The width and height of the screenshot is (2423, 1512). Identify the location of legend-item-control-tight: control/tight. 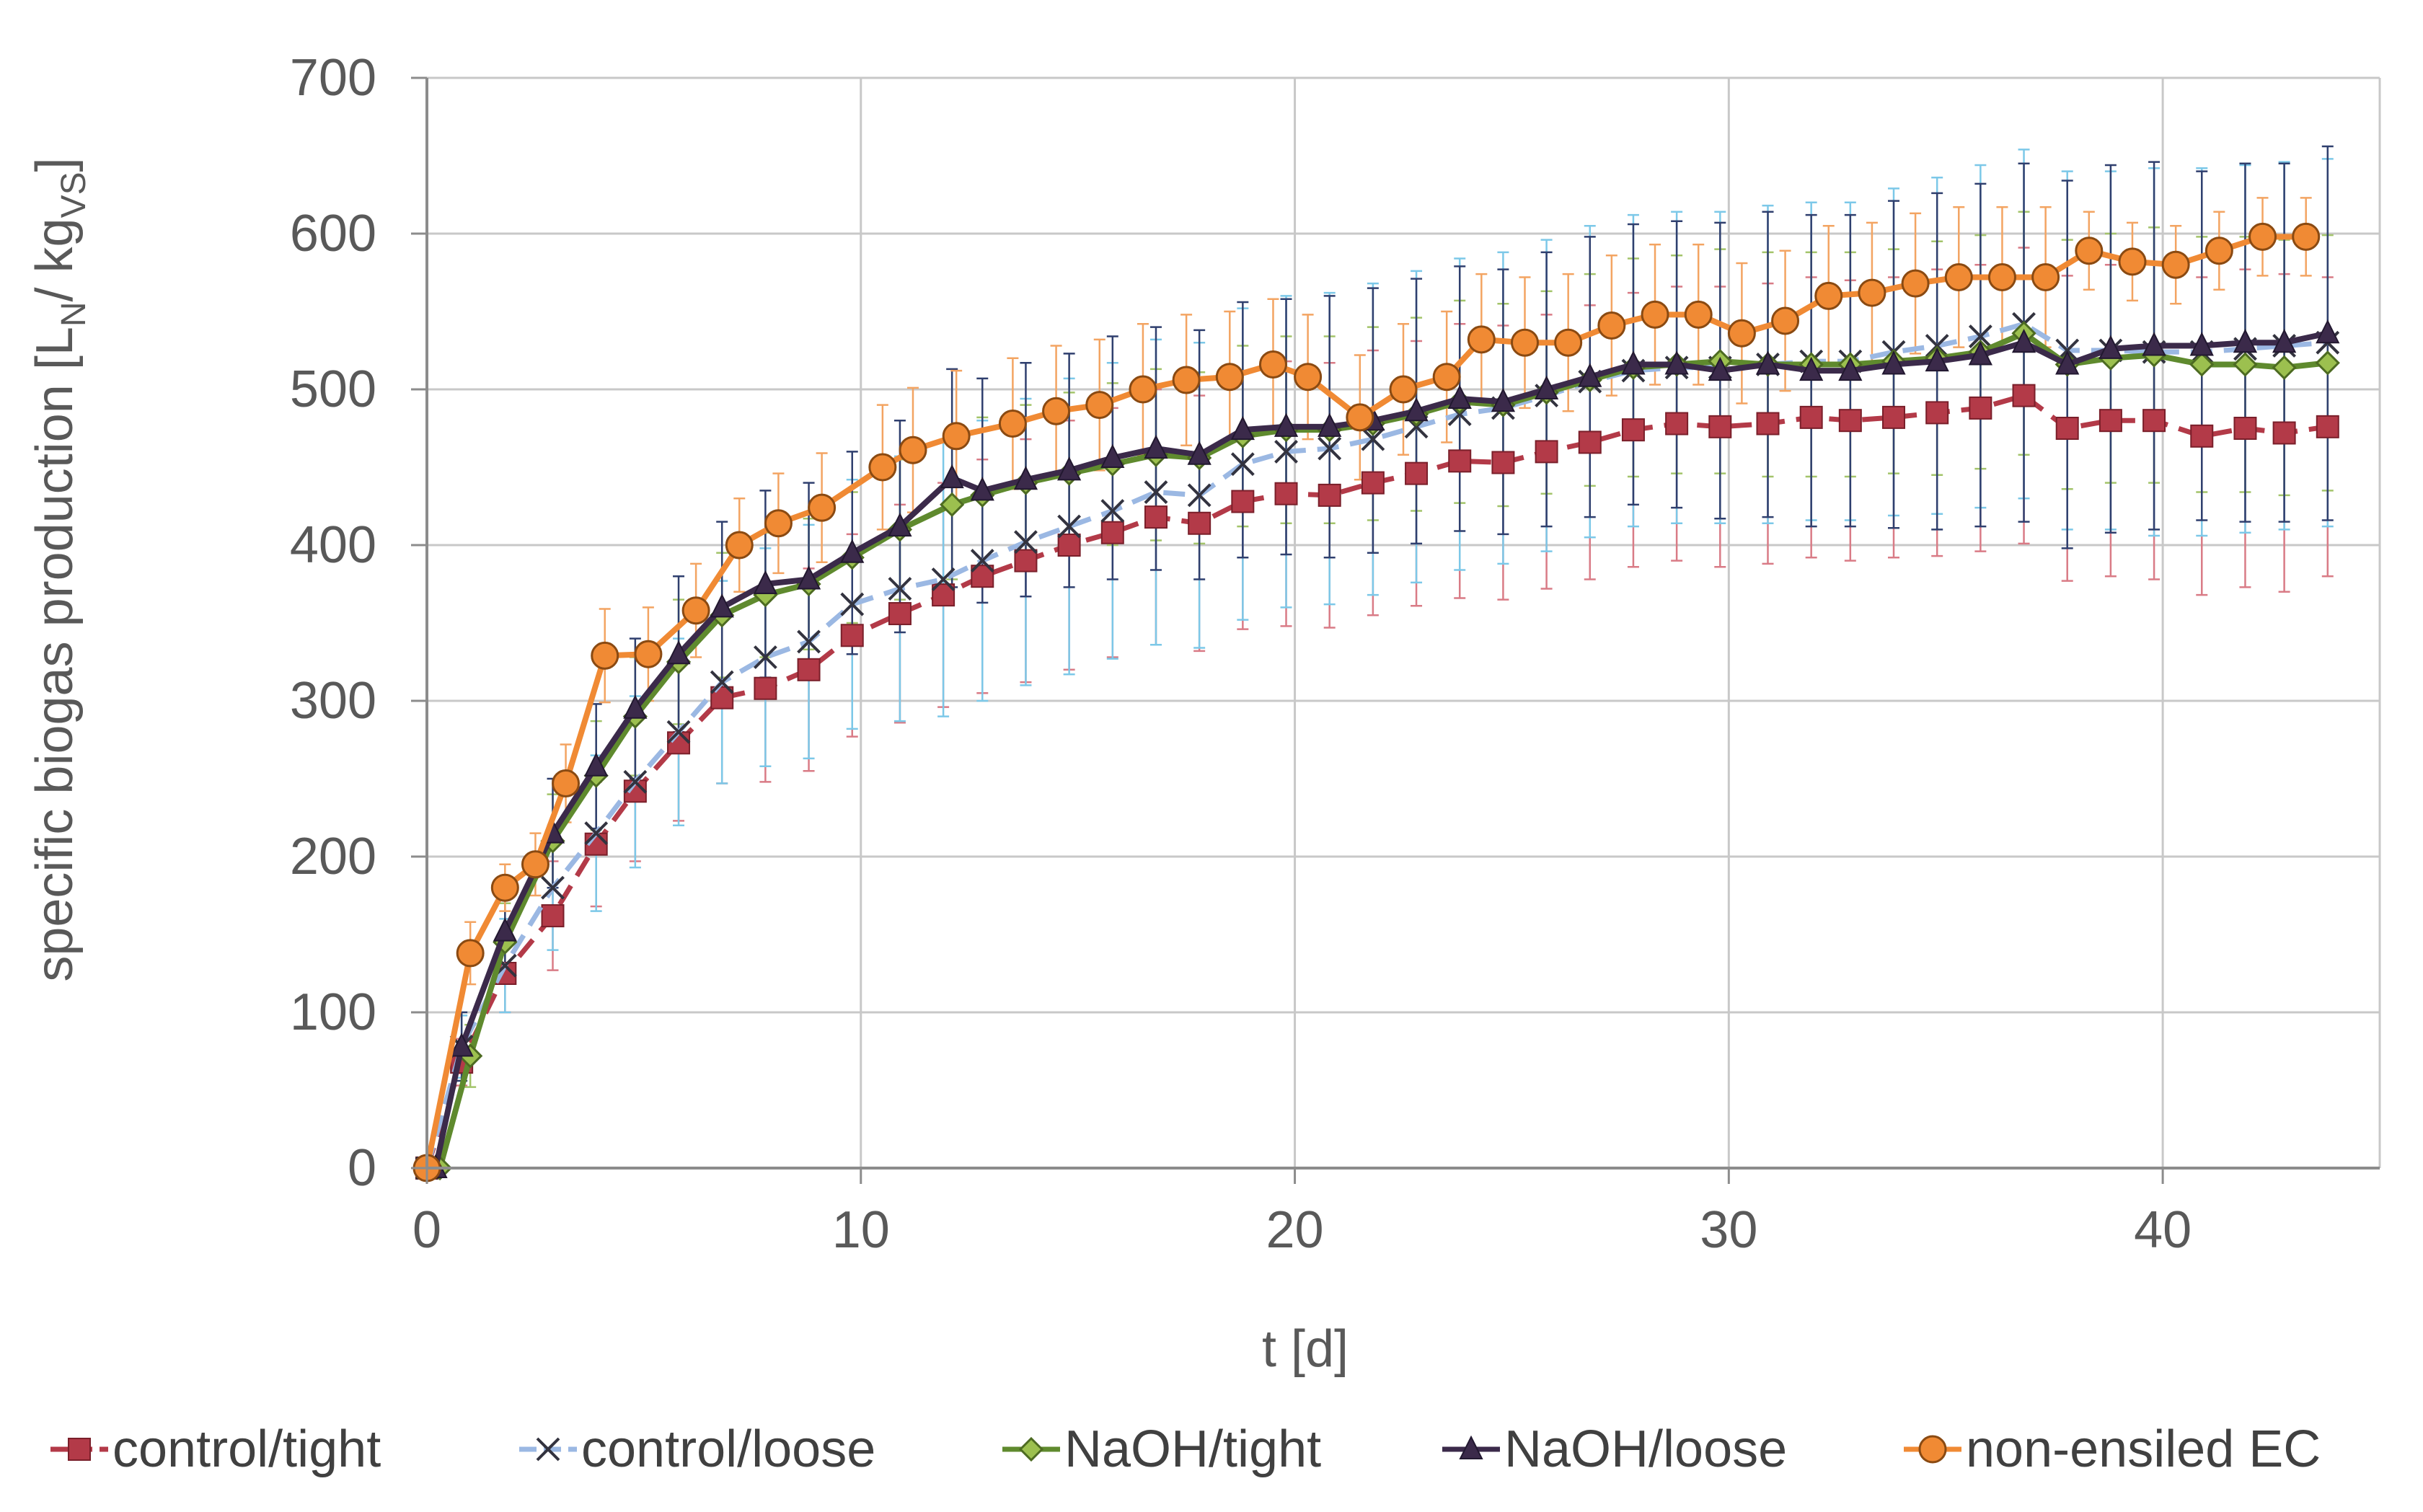
(215, 1449).